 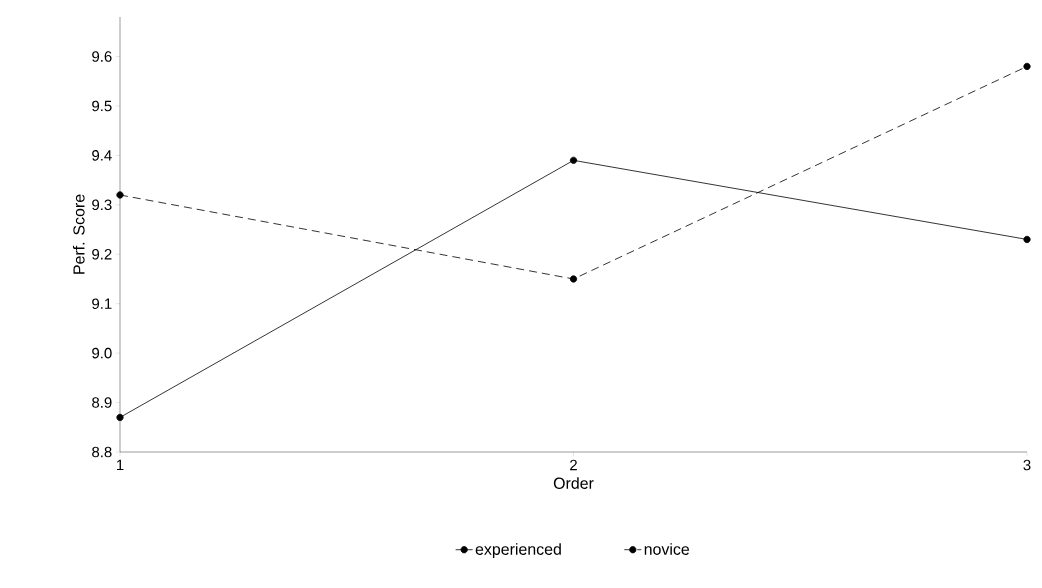 What do you see at coordinates (102, 254) in the screenshot?
I see `y-tick-label: 9.2` at bounding box center [102, 254].